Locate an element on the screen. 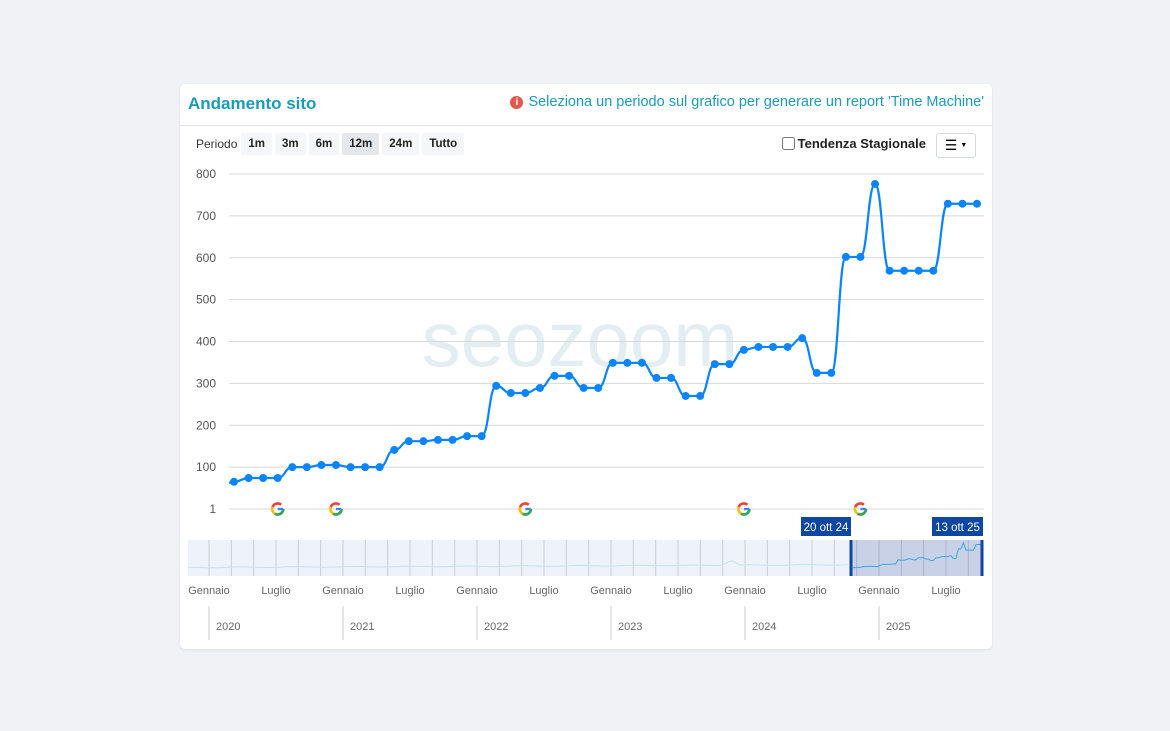  y-tick-label: 600 is located at coordinates (206, 258).